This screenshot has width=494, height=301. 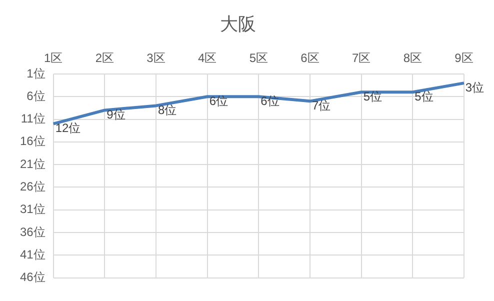 What do you see at coordinates (258, 58) in the screenshot?
I see `x-tick-label: 5区` at bounding box center [258, 58].